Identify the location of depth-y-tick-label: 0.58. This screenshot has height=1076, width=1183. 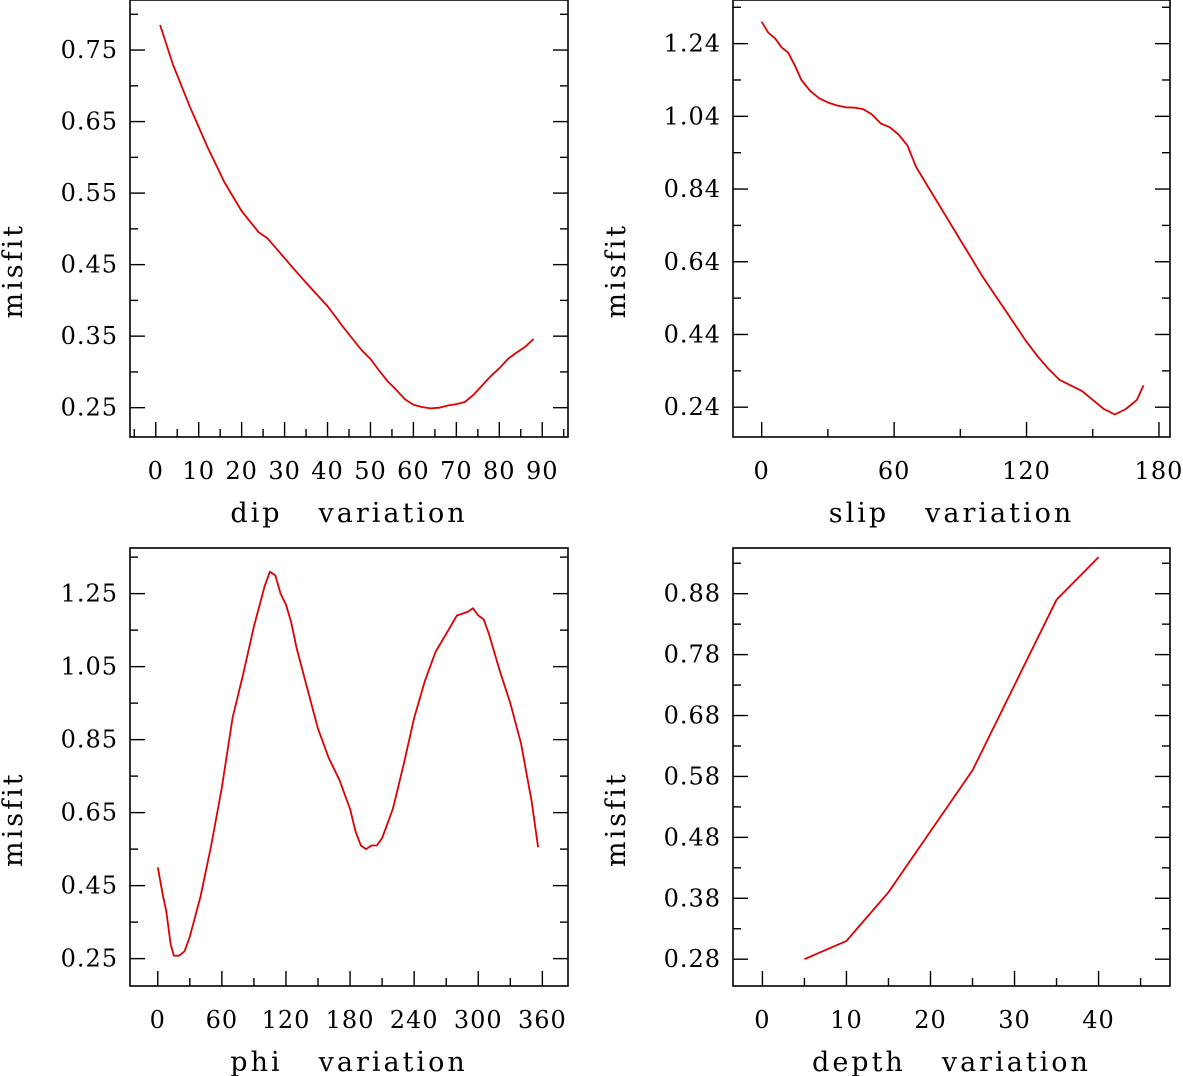
(692, 776).